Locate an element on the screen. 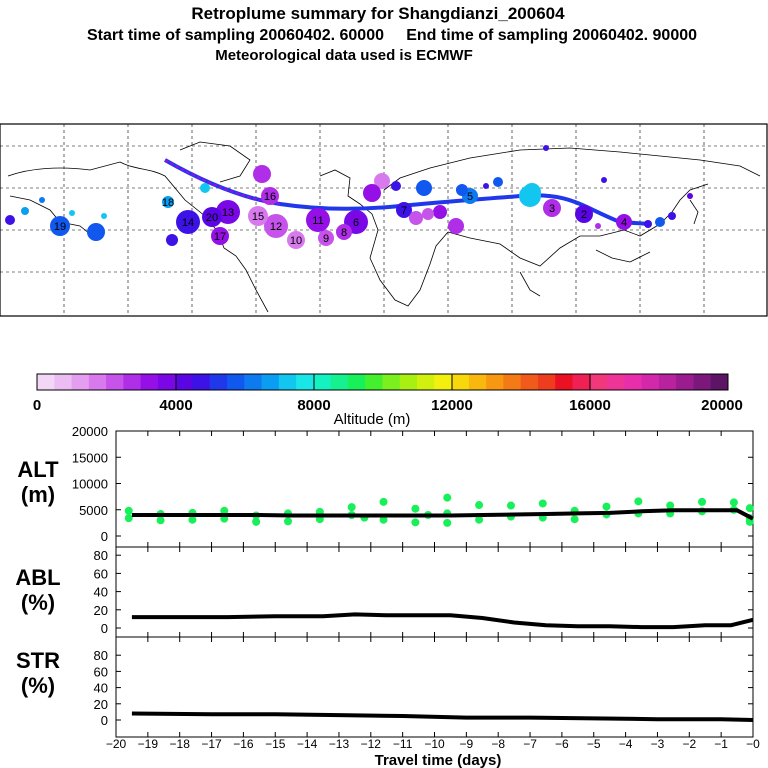 This screenshot has width=768, height=768. y-tick-label: 20000 is located at coordinates (90, 431).